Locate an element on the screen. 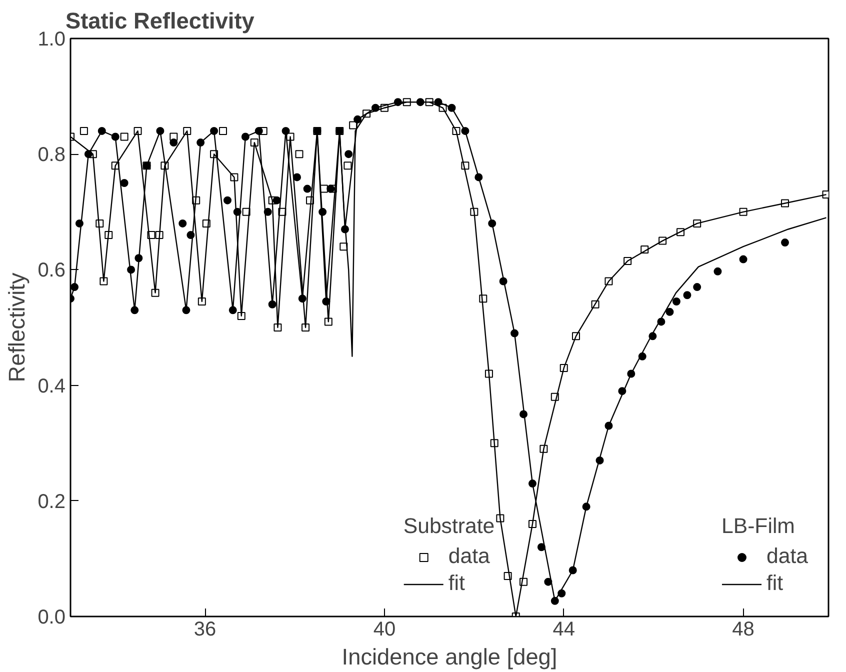 The width and height of the screenshot is (846, 672). x-axis-title: Incidence angle [deg] is located at coordinates (450, 657).